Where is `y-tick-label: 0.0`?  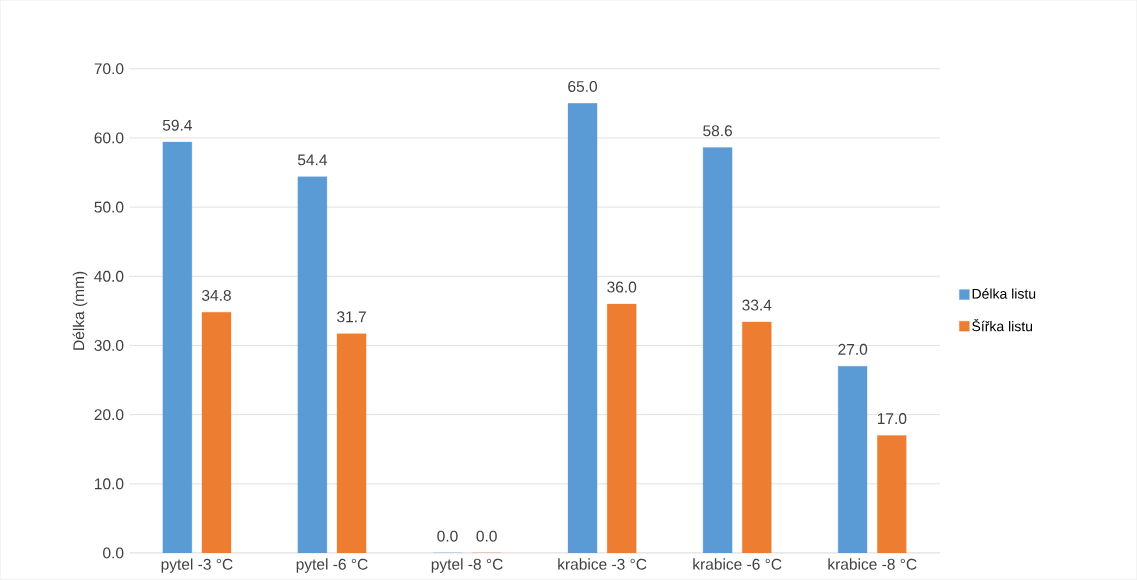
y-tick-label: 0.0 is located at coordinates (113, 553).